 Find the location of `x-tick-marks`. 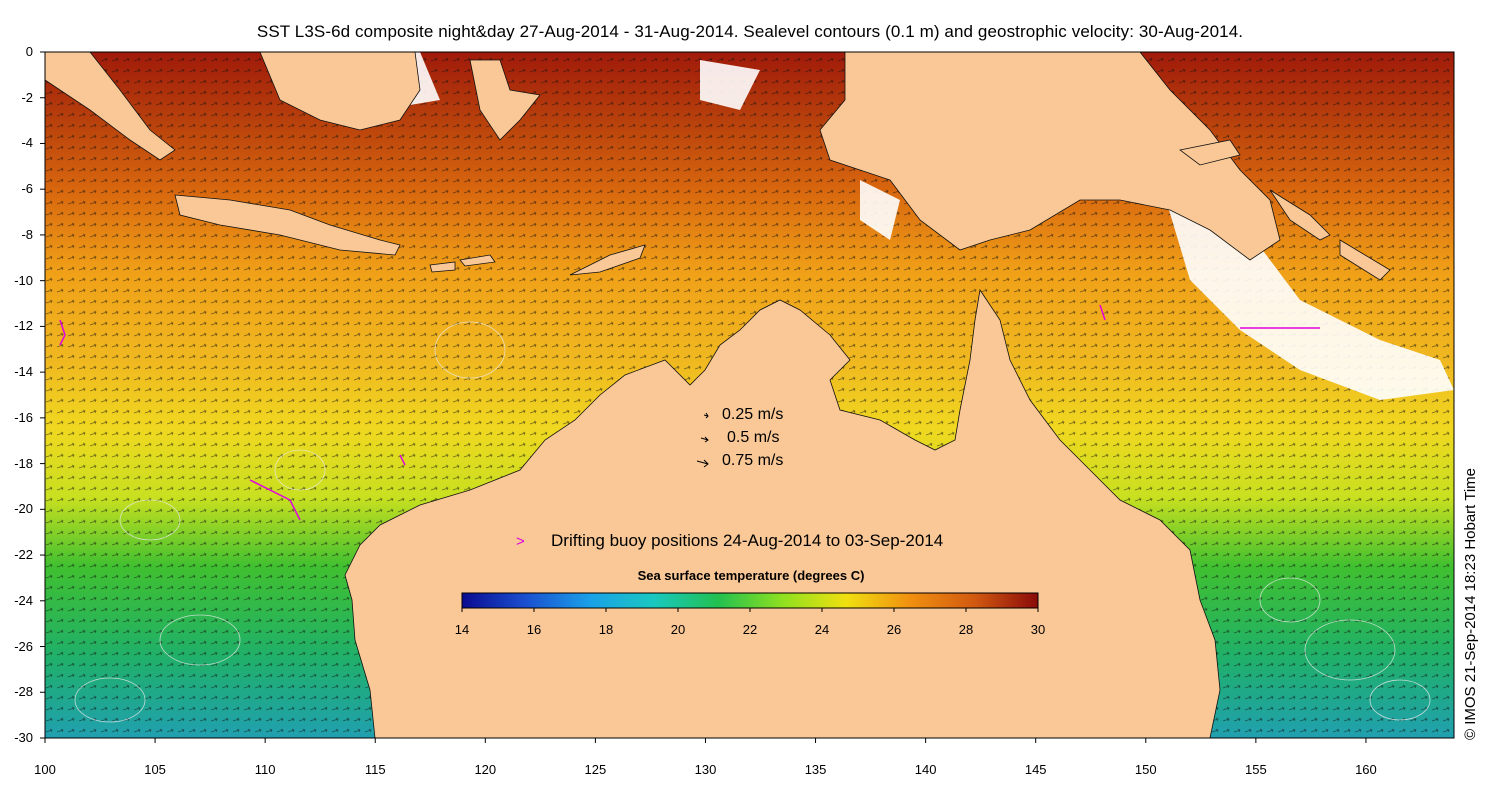

x-tick-marks is located at coordinates (705, 740).